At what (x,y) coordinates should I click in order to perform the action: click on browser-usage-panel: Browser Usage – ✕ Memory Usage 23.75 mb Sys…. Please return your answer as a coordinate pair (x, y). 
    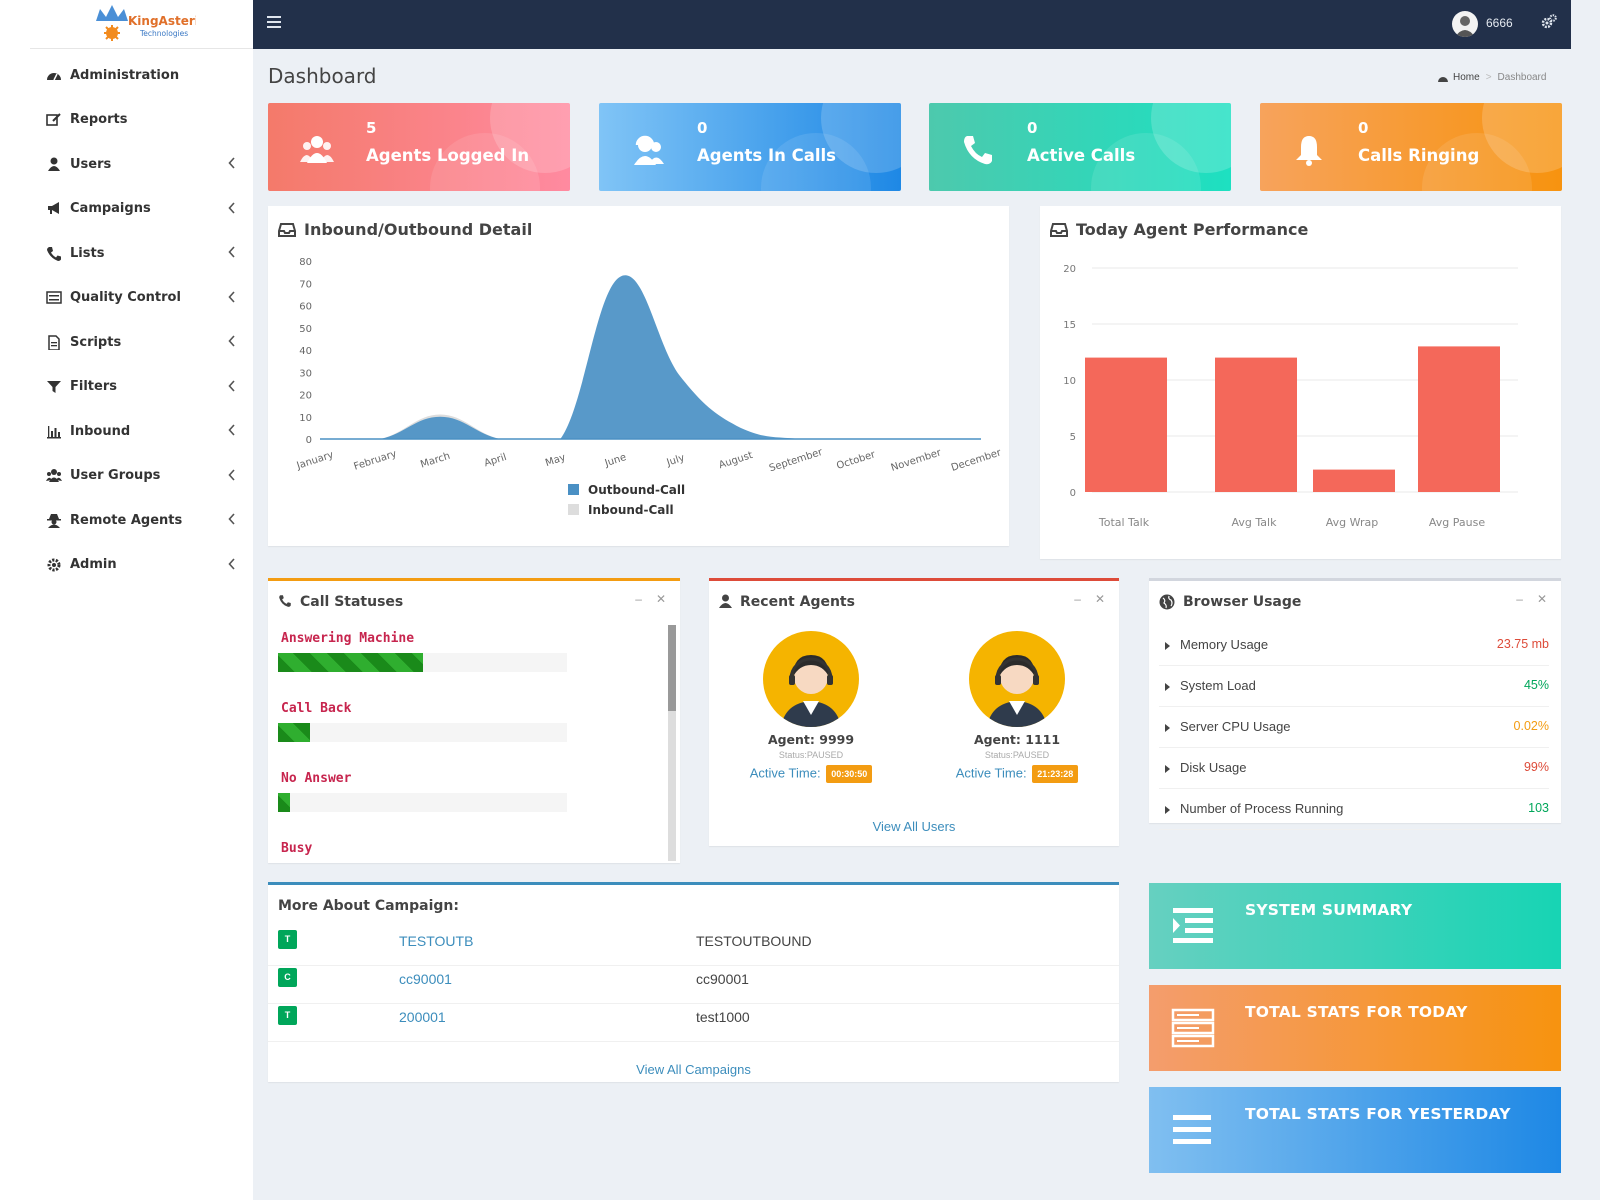
    Looking at the image, I should click on (1355, 704).